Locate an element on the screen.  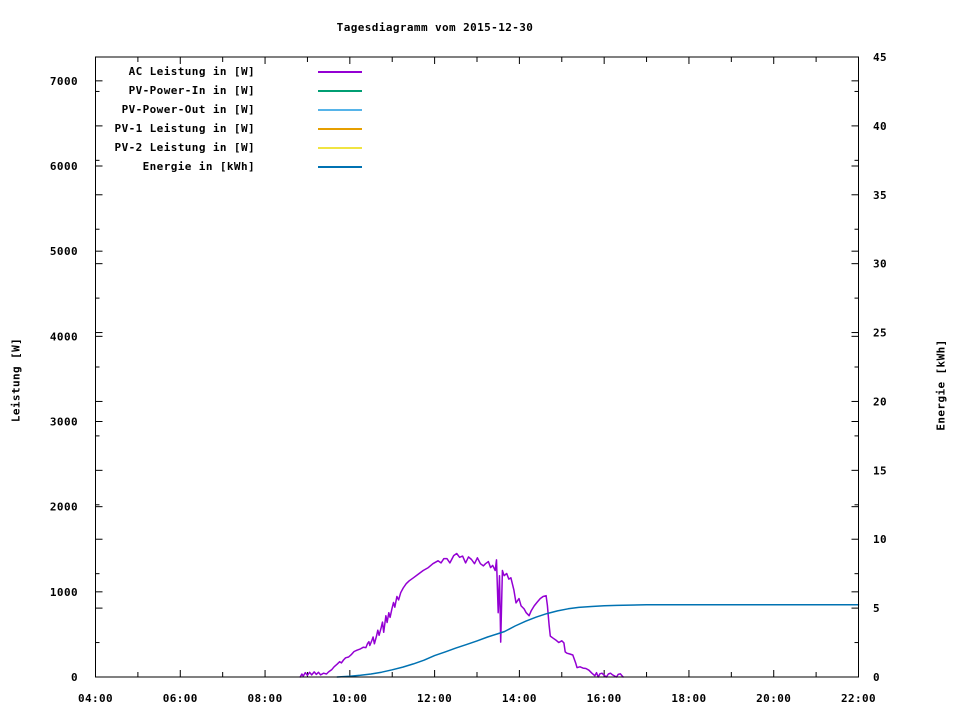
y2-tick-label: 45 is located at coordinates (880, 57).